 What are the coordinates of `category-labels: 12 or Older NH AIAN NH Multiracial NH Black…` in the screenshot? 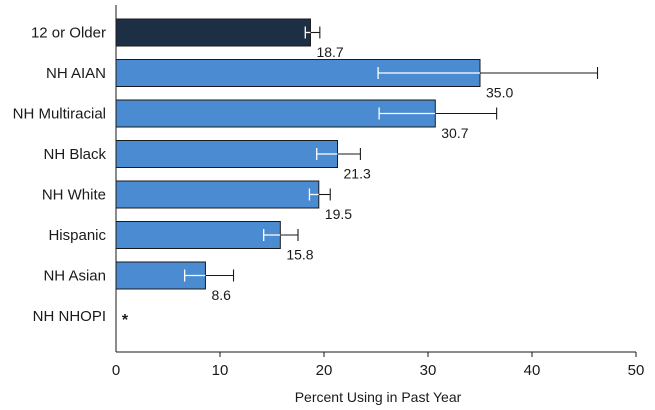 It's located at (60, 175).